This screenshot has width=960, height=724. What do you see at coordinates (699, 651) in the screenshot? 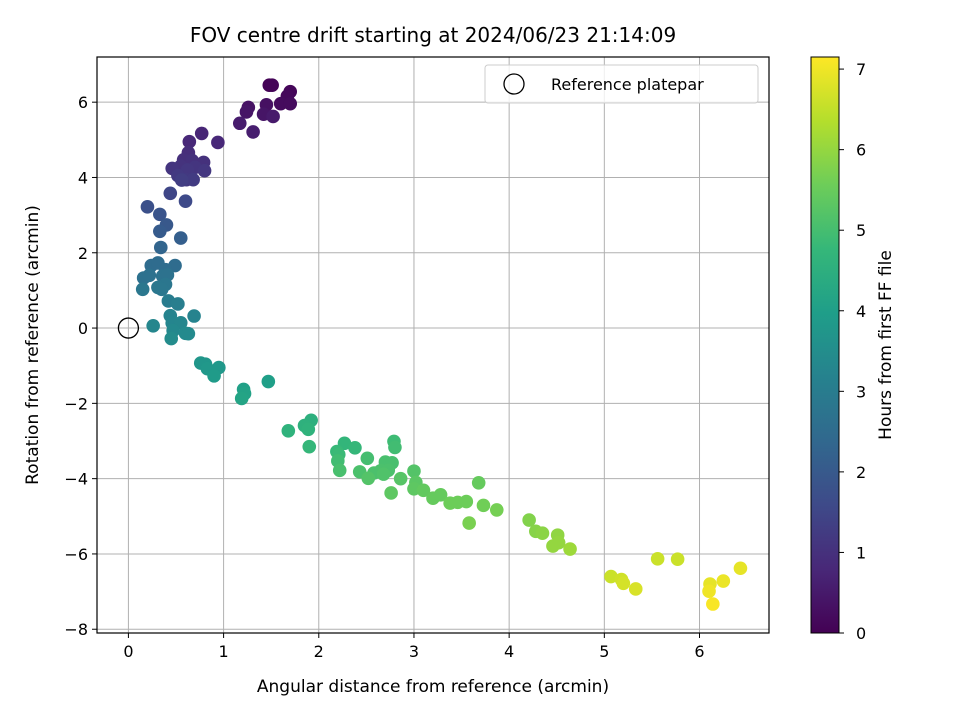
I see `x-tick-label-6: 6` at bounding box center [699, 651].